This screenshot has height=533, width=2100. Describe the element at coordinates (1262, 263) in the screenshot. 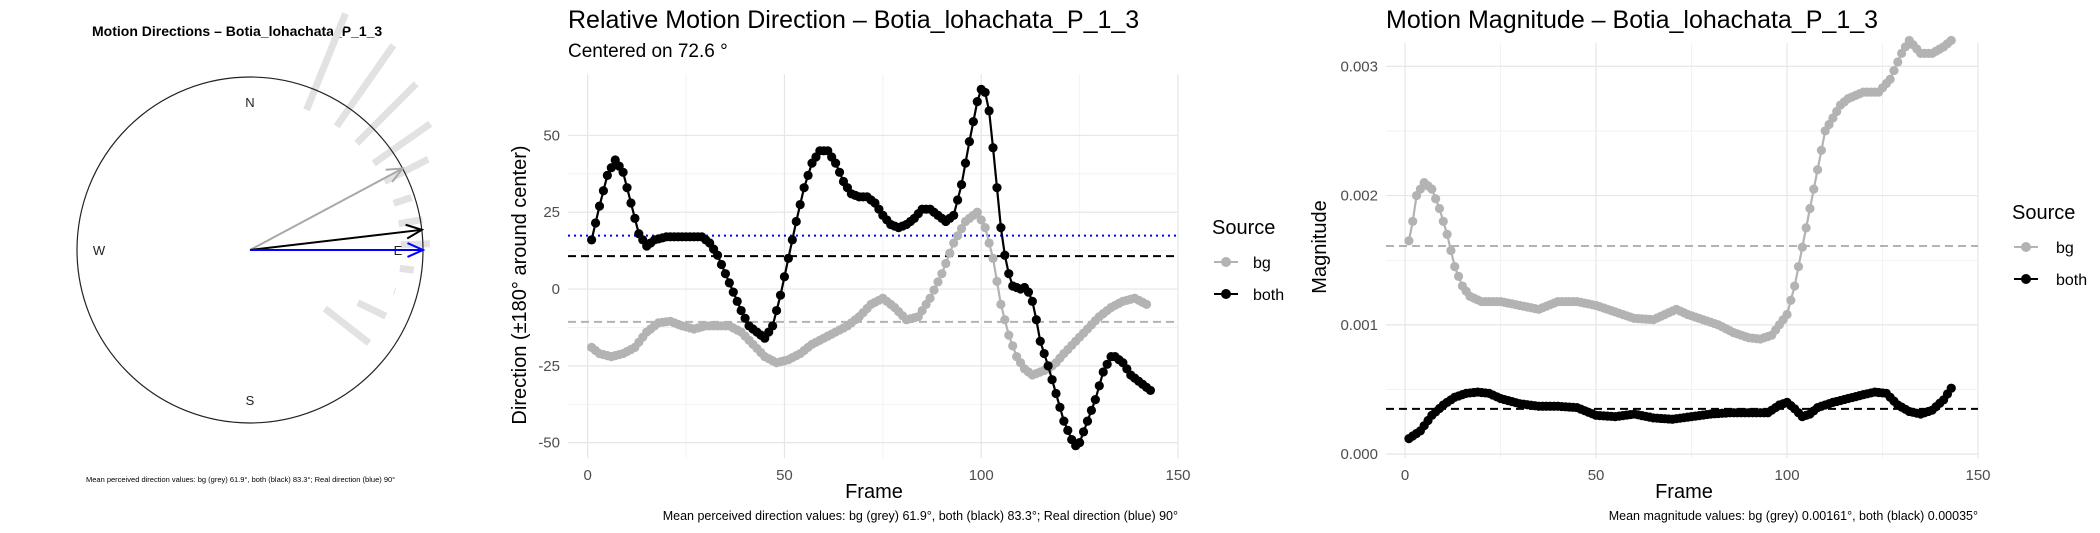

I see `direction-legend-bg-label: bg` at that location.